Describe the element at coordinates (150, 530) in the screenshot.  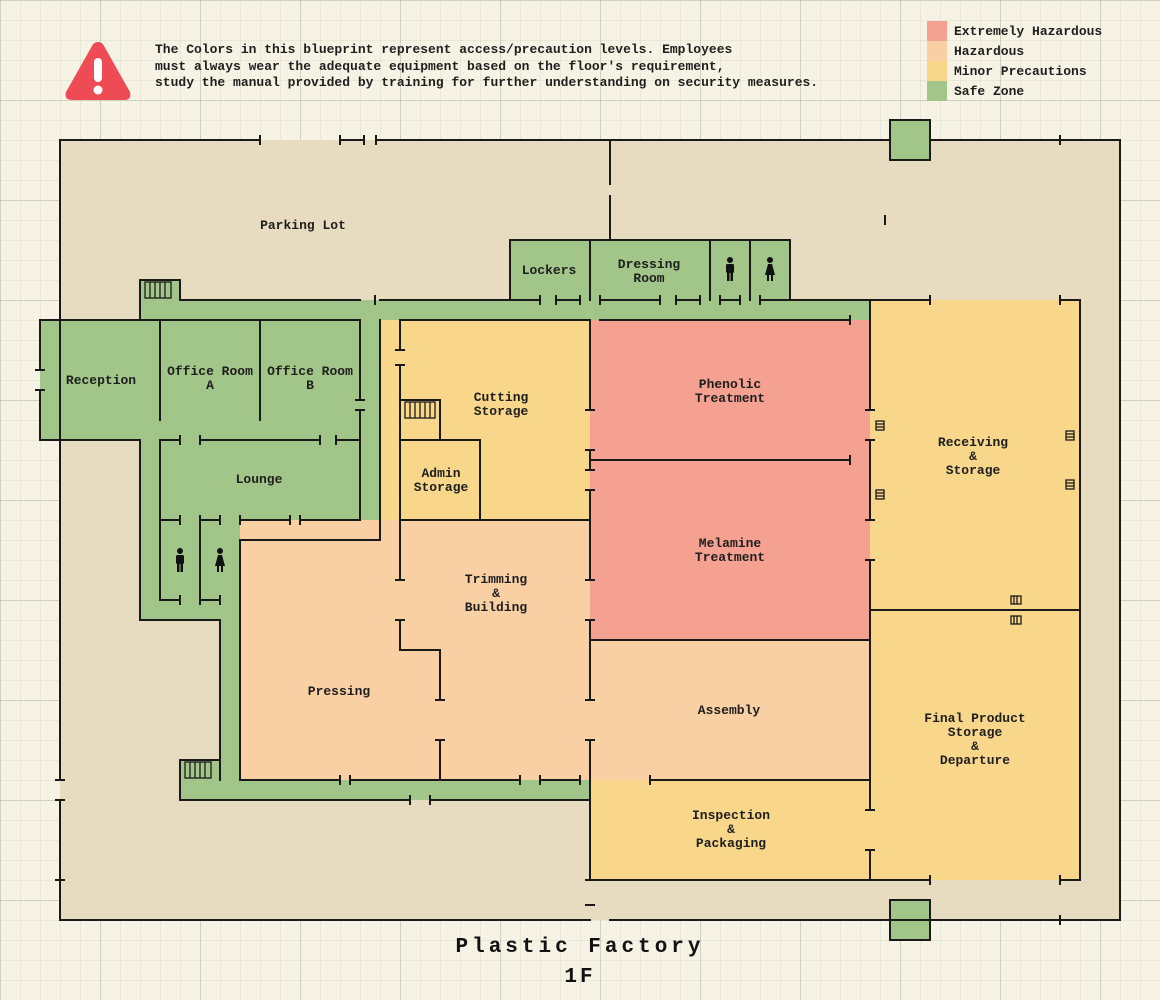
I see `left-corridor` at that location.